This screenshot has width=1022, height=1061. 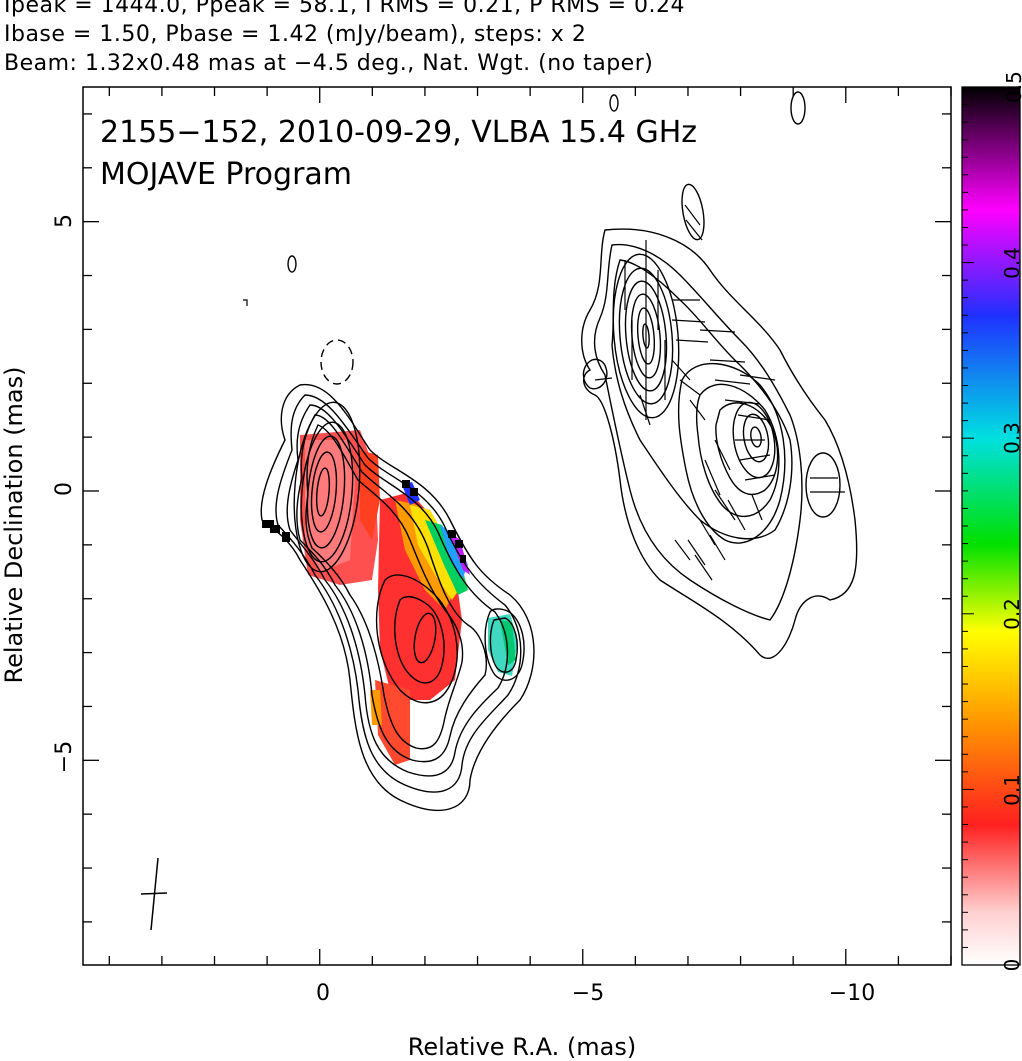 I want to click on y-tick-label-1: 0, so click(x=64, y=489).